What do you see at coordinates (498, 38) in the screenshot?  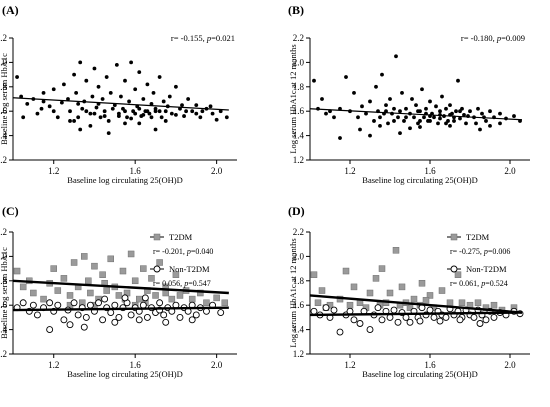 I see `stat-p-label: p` at bounding box center [498, 38].